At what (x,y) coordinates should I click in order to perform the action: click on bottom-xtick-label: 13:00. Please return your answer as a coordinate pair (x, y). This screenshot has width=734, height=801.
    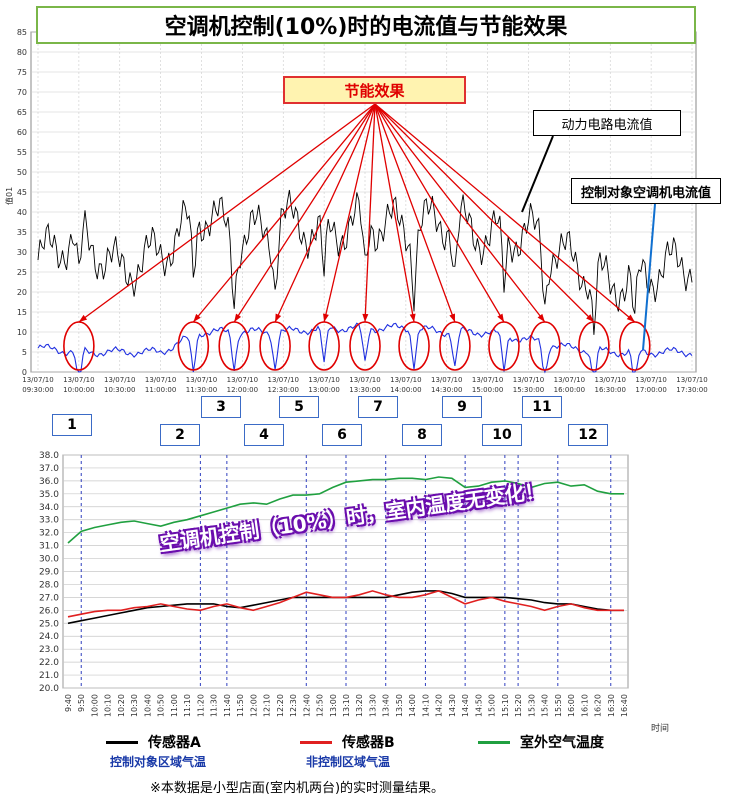
    Looking at the image, I should click on (333, 705).